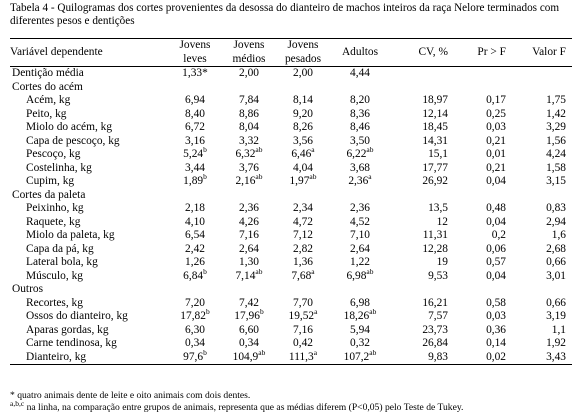 The width and height of the screenshot is (578, 419). I want to click on table-cell: 3,68, so click(360, 169).